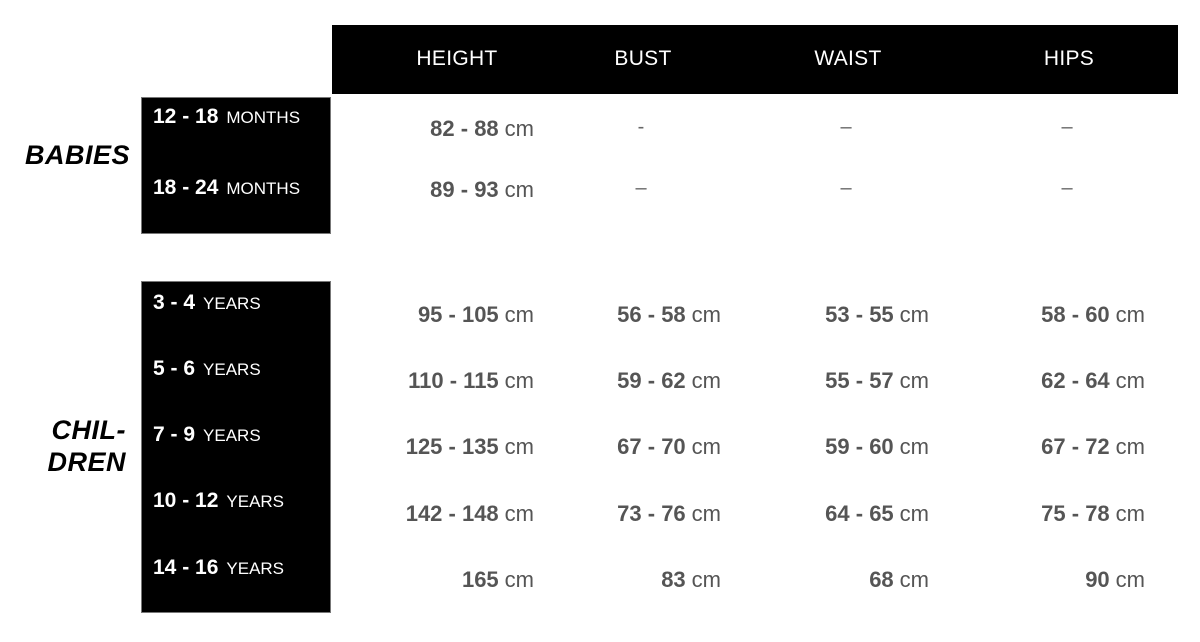  I want to click on column-header-bust: BUST, so click(643, 58).